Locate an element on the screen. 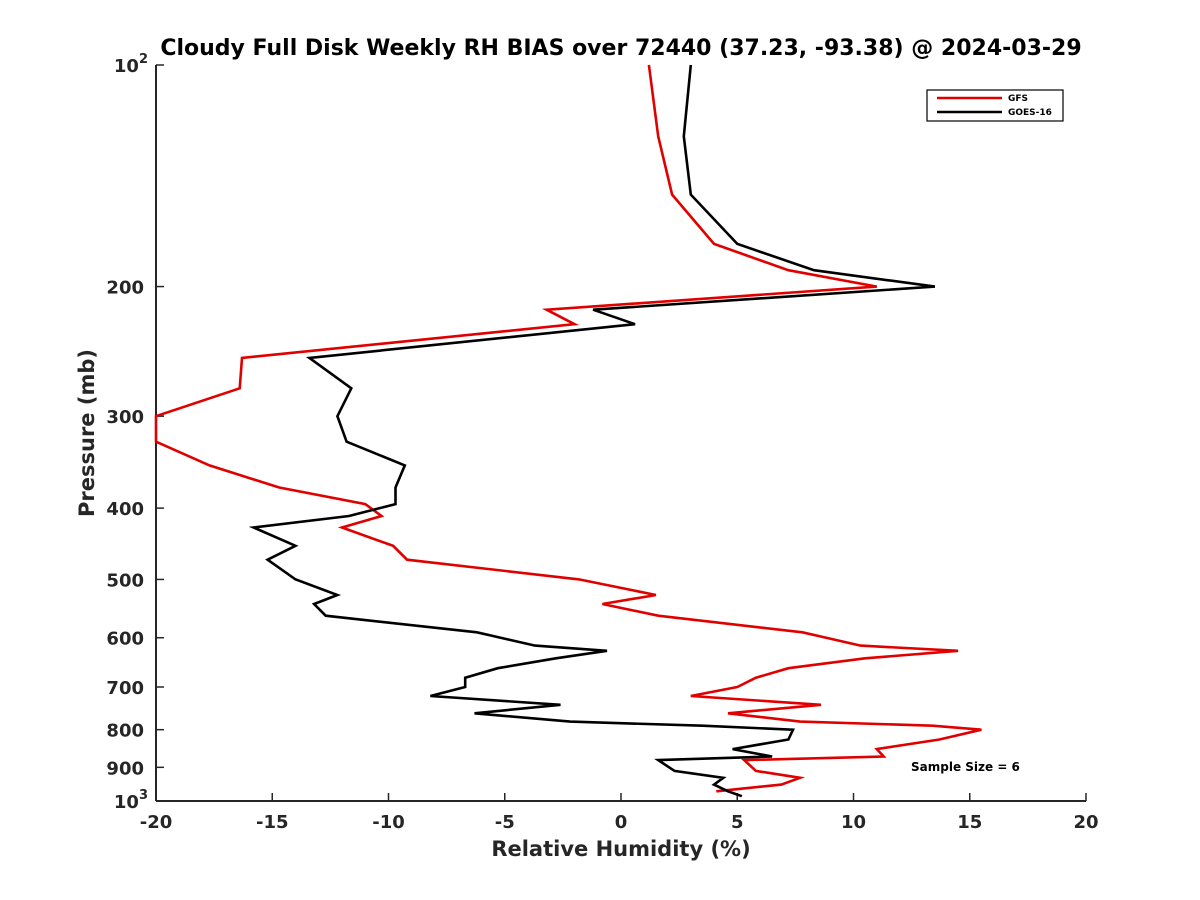 The width and height of the screenshot is (1200, 900). y-tick-label-power: 10³ is located at coordinates (131, 800).